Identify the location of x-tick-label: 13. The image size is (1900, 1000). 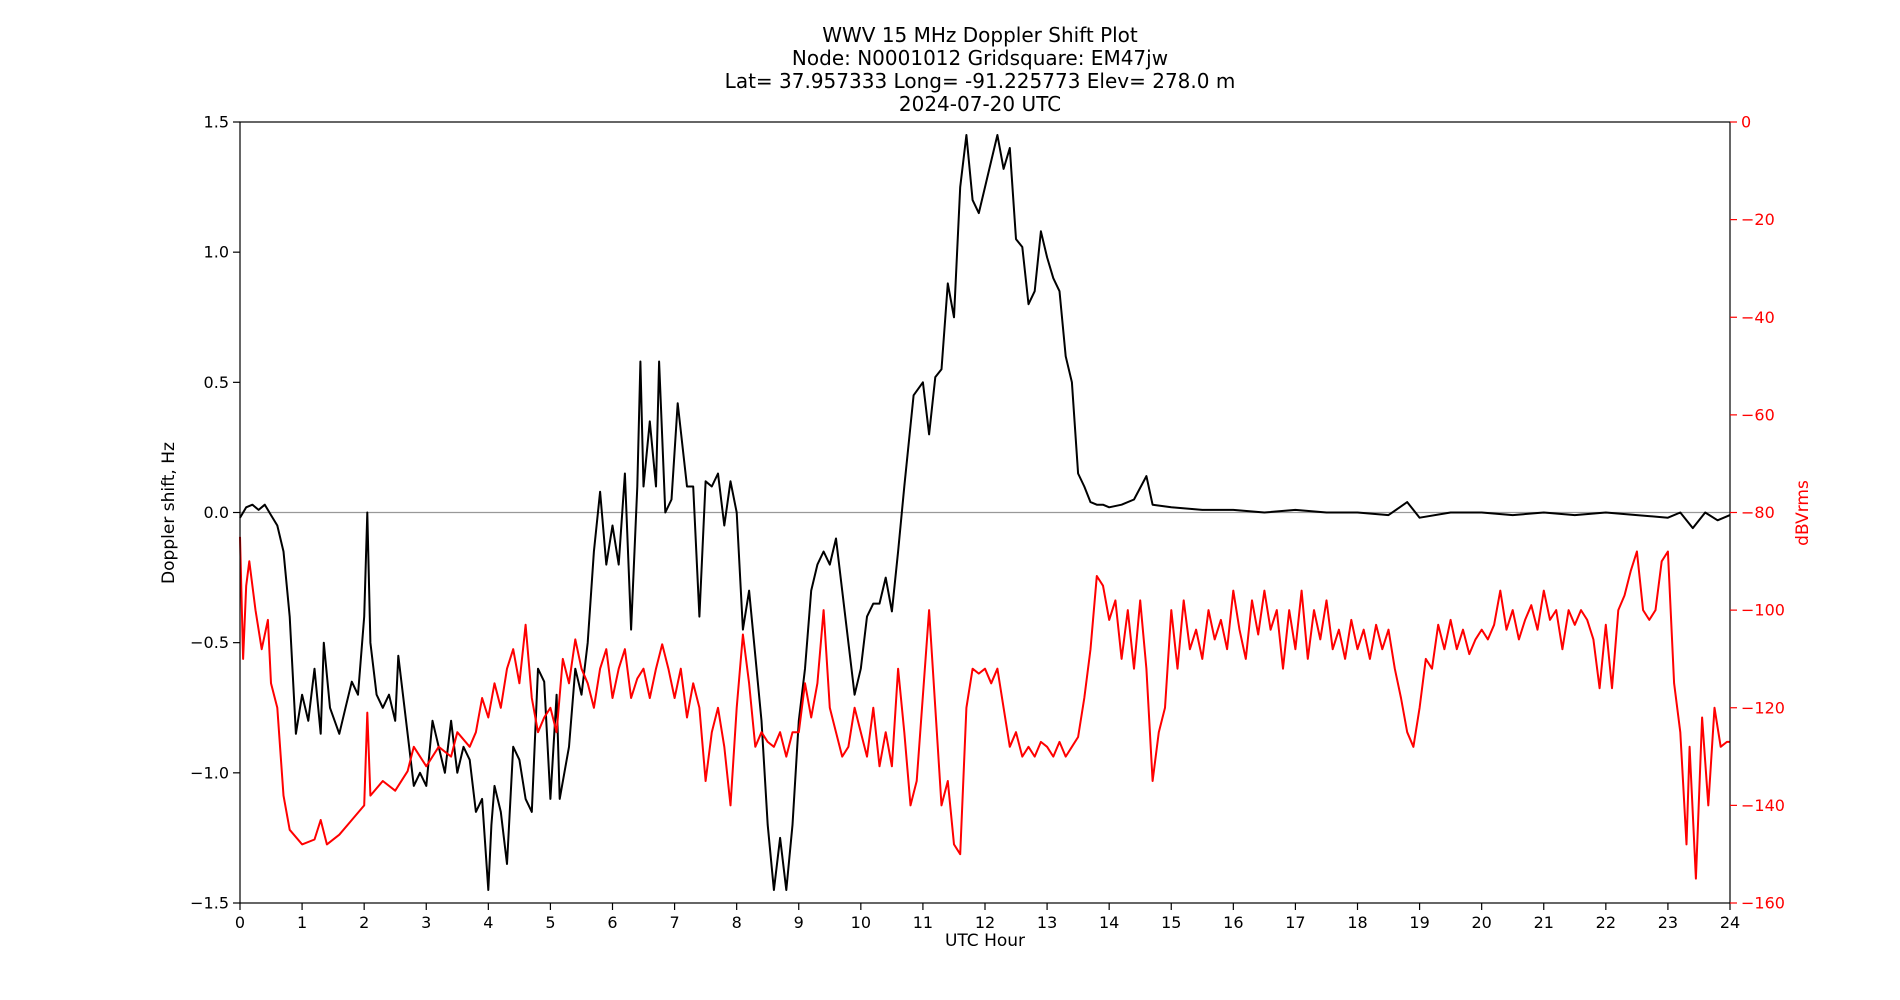
(1047, 922).